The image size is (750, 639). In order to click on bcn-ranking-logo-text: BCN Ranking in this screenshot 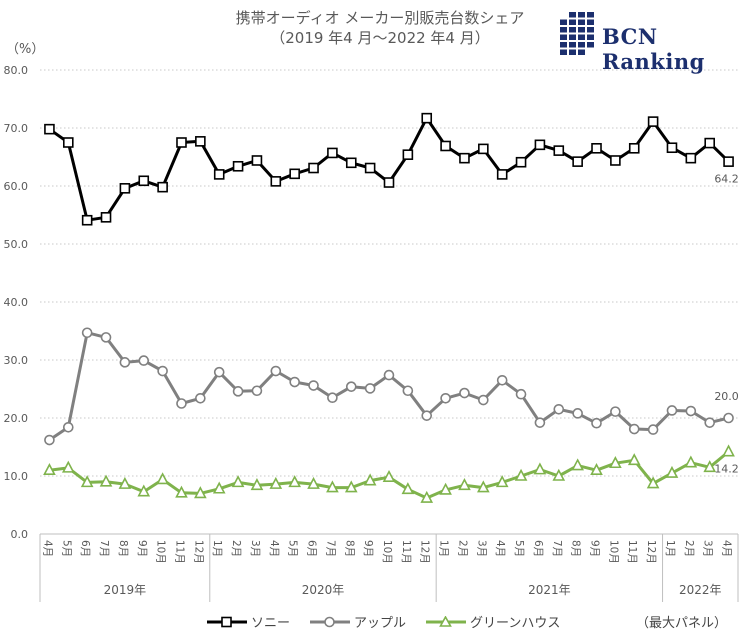, I will do `click(653, 49)`.